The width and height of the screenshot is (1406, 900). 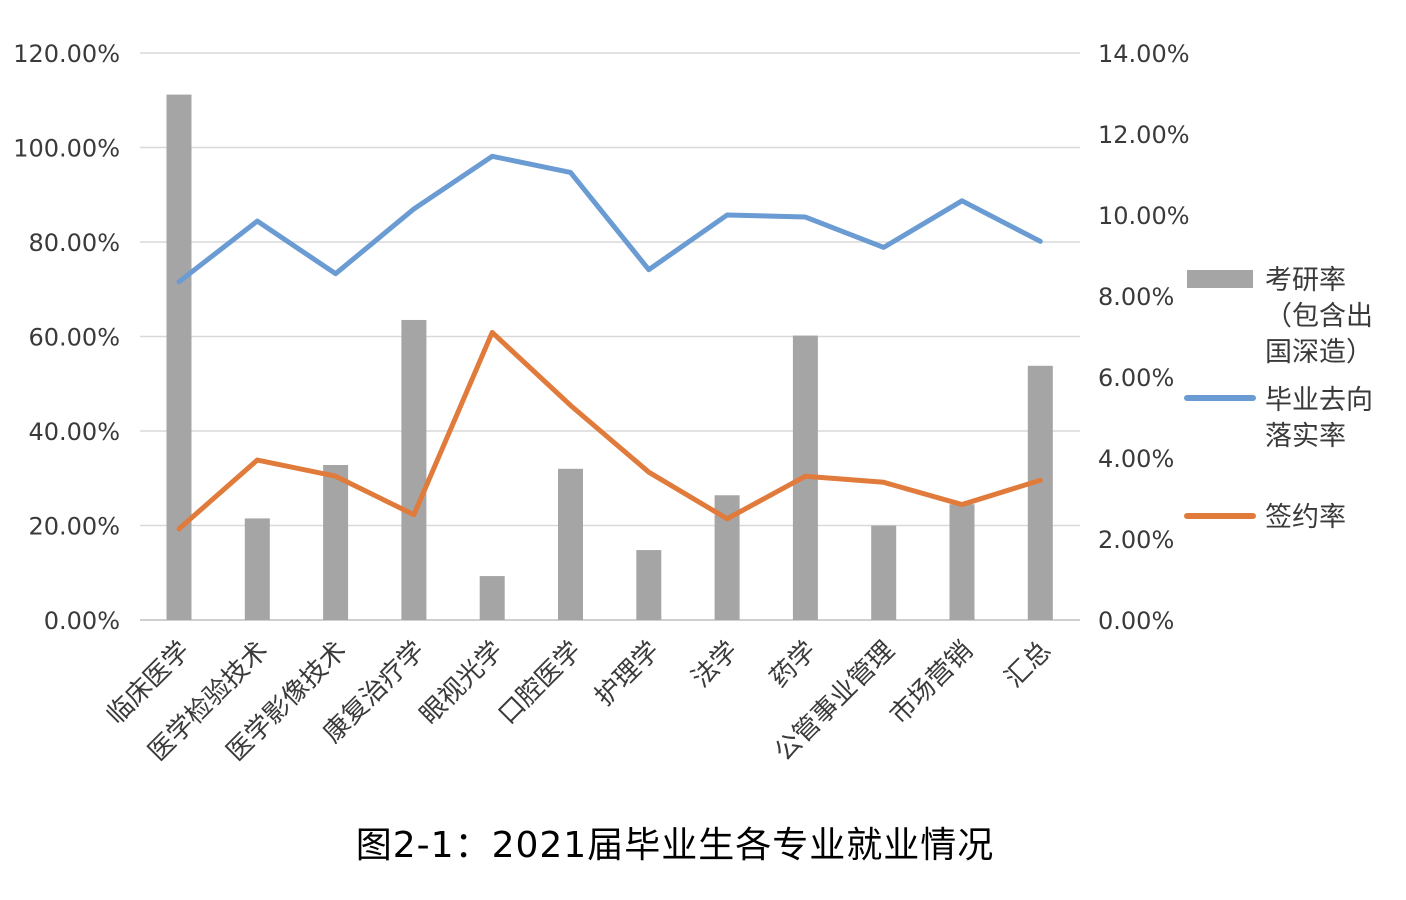 I want to click on right-tick-label: 14.00%, so click(x=1144, y=54).